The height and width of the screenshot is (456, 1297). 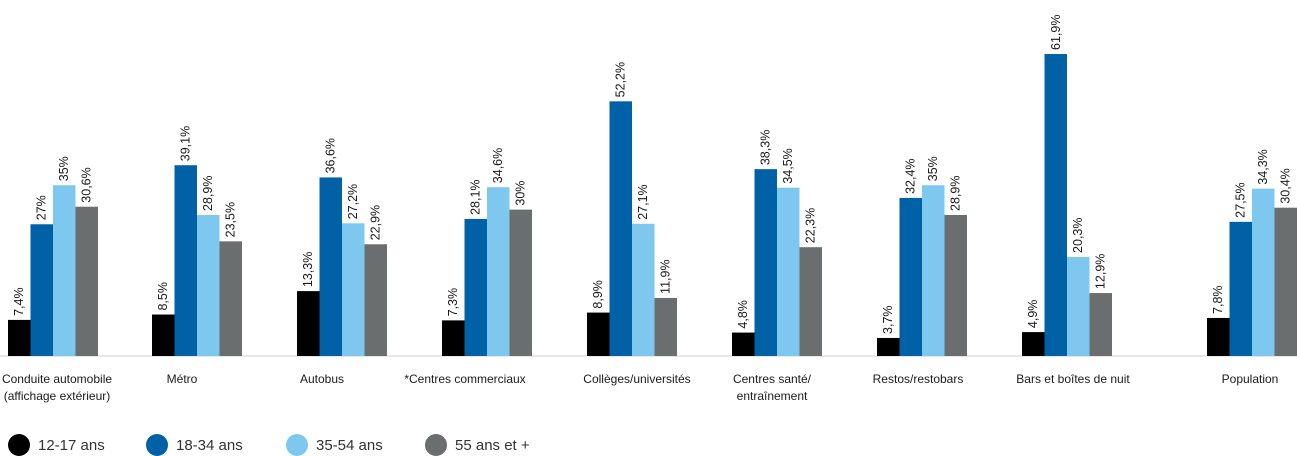 I want to click on data-label: 22,9%, so click(x=376, y=222).